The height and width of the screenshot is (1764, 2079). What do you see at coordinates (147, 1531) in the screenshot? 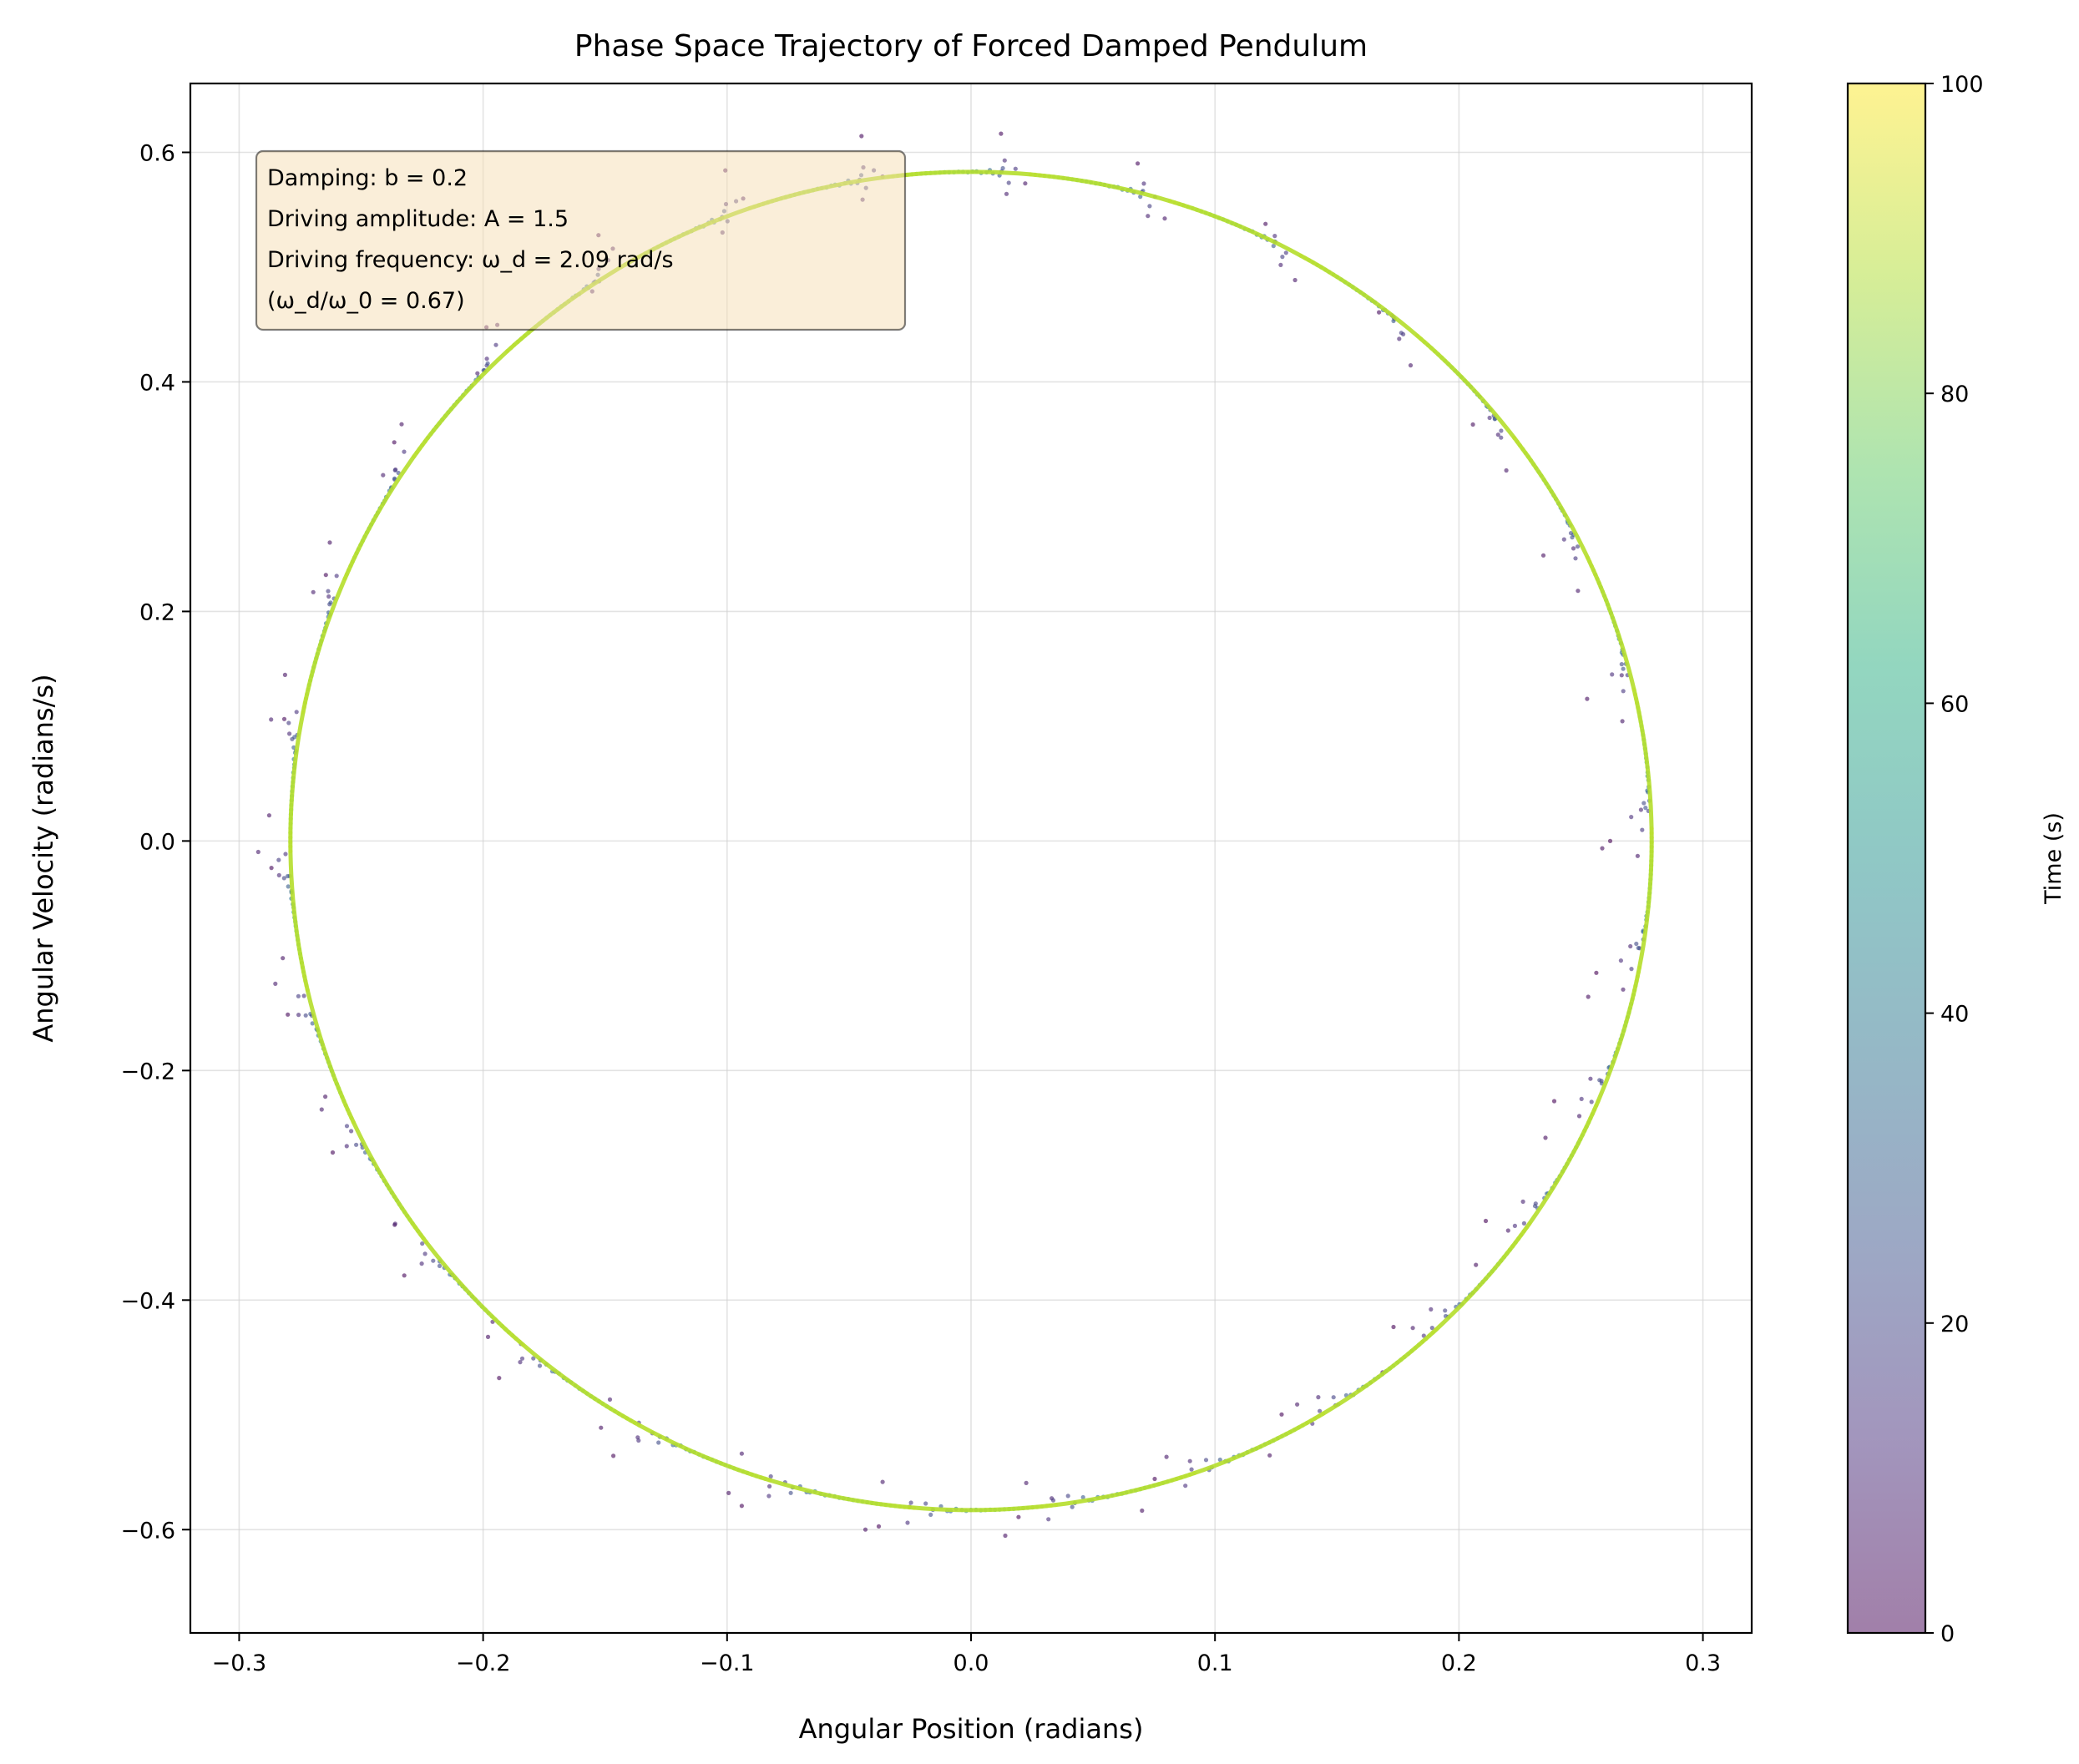
I see `y-tick-label: −0.6` at bounding box center [147, 1531].